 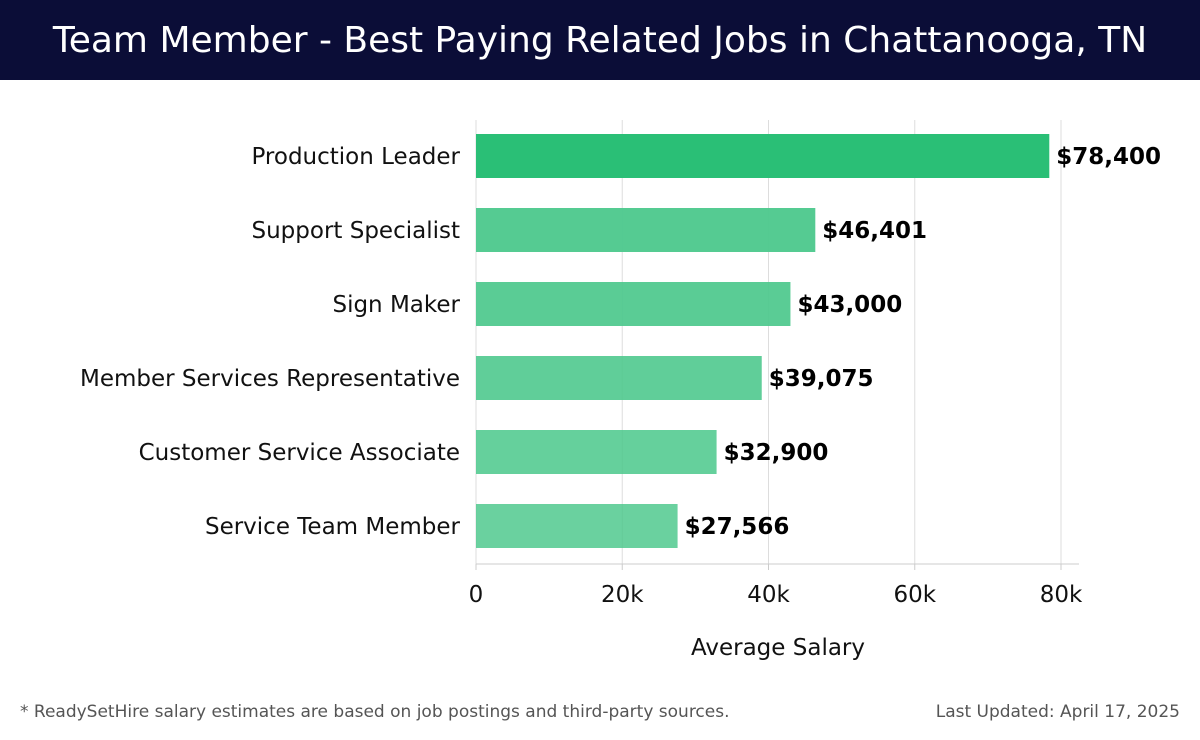 What do you see at coordinates (776, 453) in the screenshot?
I see `value-label: $32,900` at bounding box center [776, 453].